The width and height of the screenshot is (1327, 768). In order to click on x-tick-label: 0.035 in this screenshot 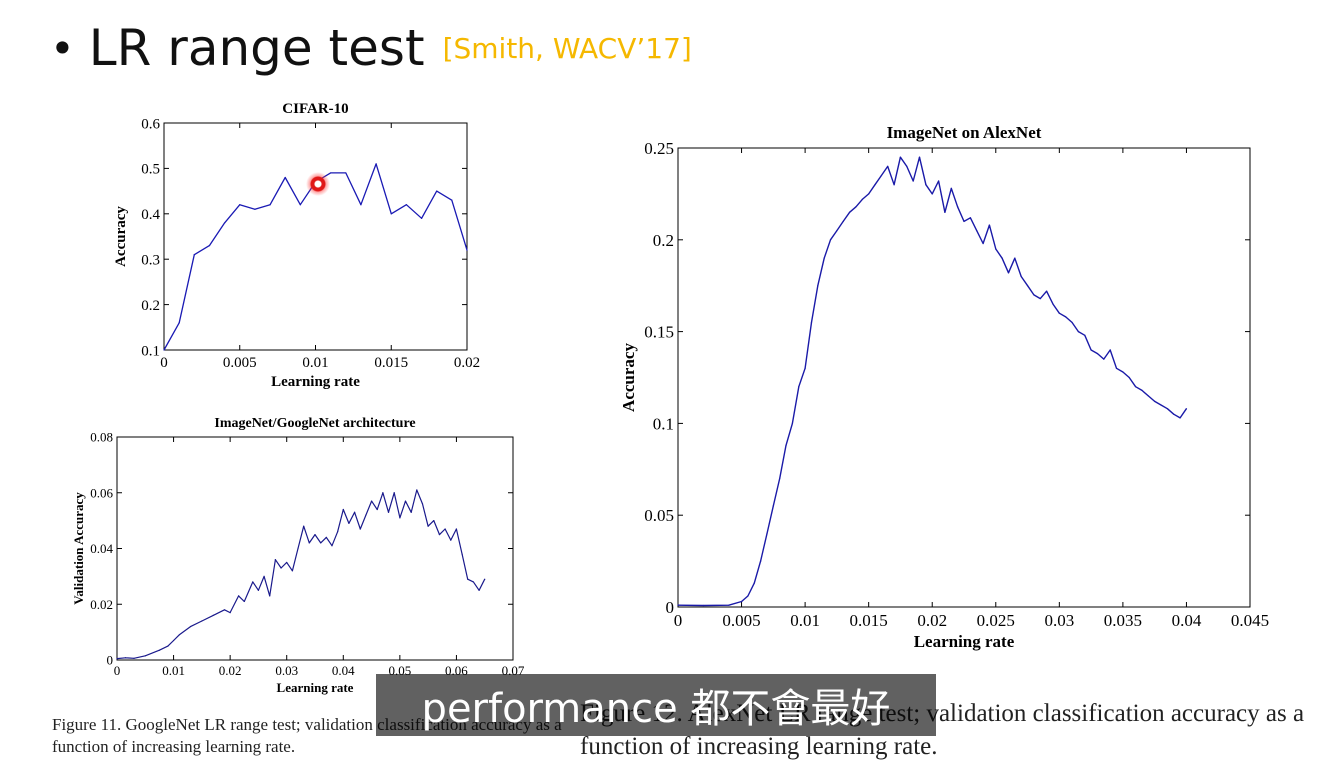, I will do `click(1123, 620)`.